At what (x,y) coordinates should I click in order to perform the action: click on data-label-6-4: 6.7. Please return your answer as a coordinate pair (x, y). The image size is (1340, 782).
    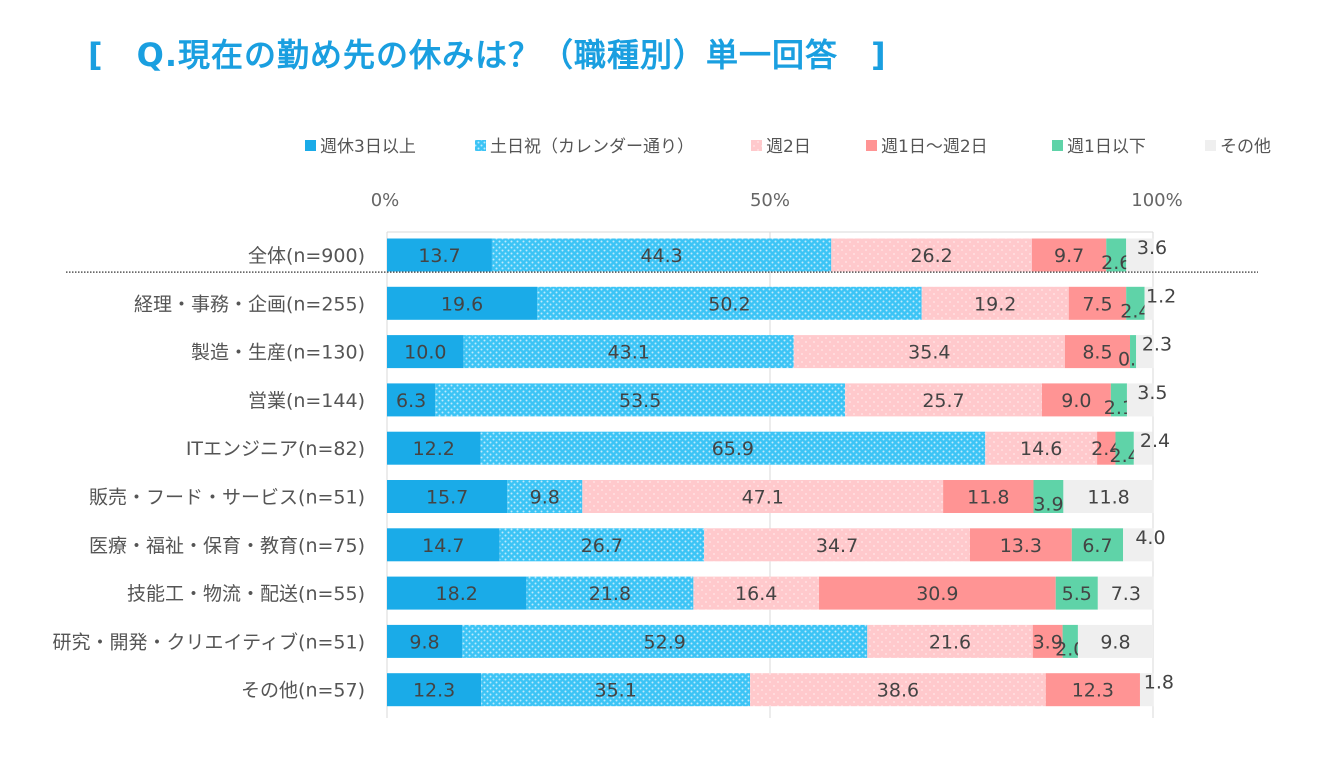
    Looking at the image, I should click on (1097, 546).